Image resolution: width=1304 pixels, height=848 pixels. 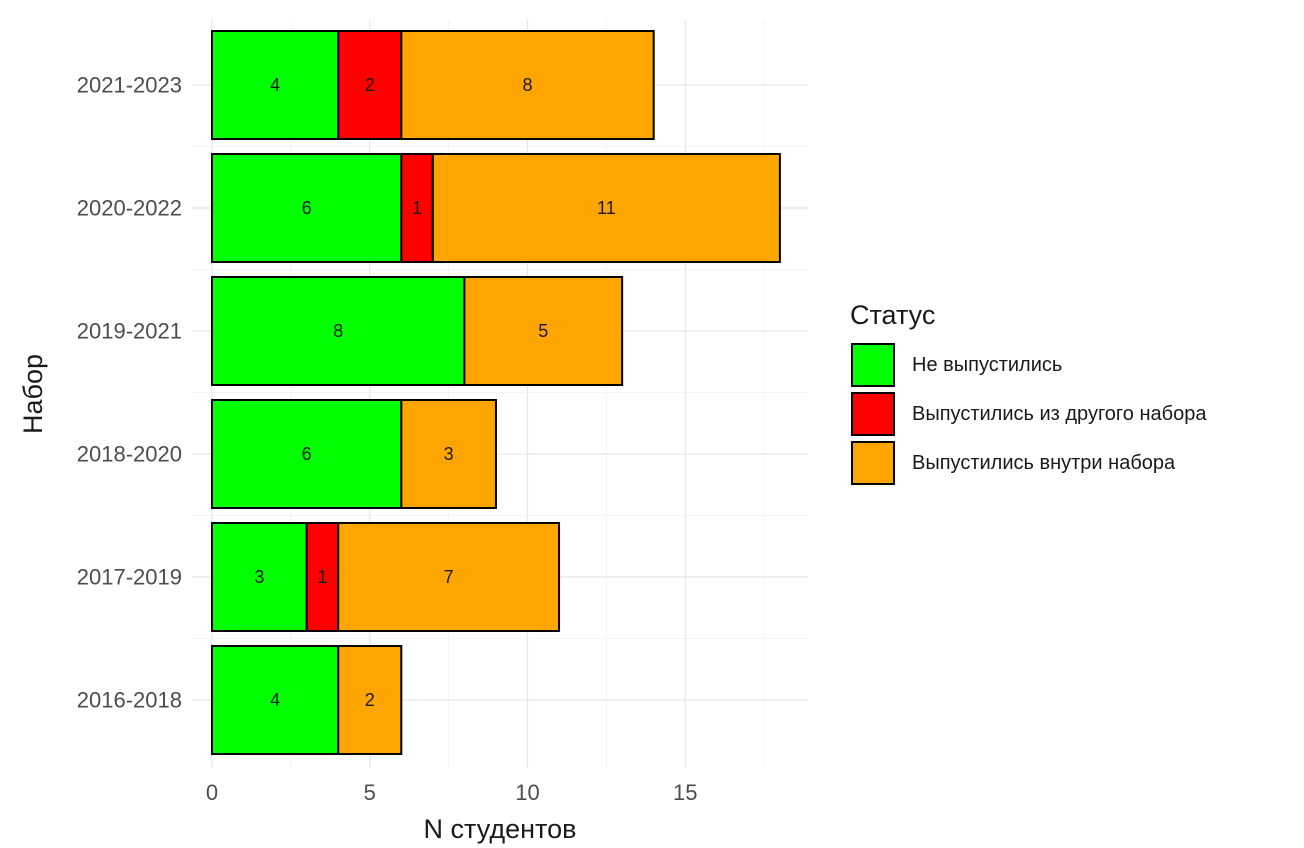 I want to click on y-tick-label: 2020-2022, so click(x=129, y=208).